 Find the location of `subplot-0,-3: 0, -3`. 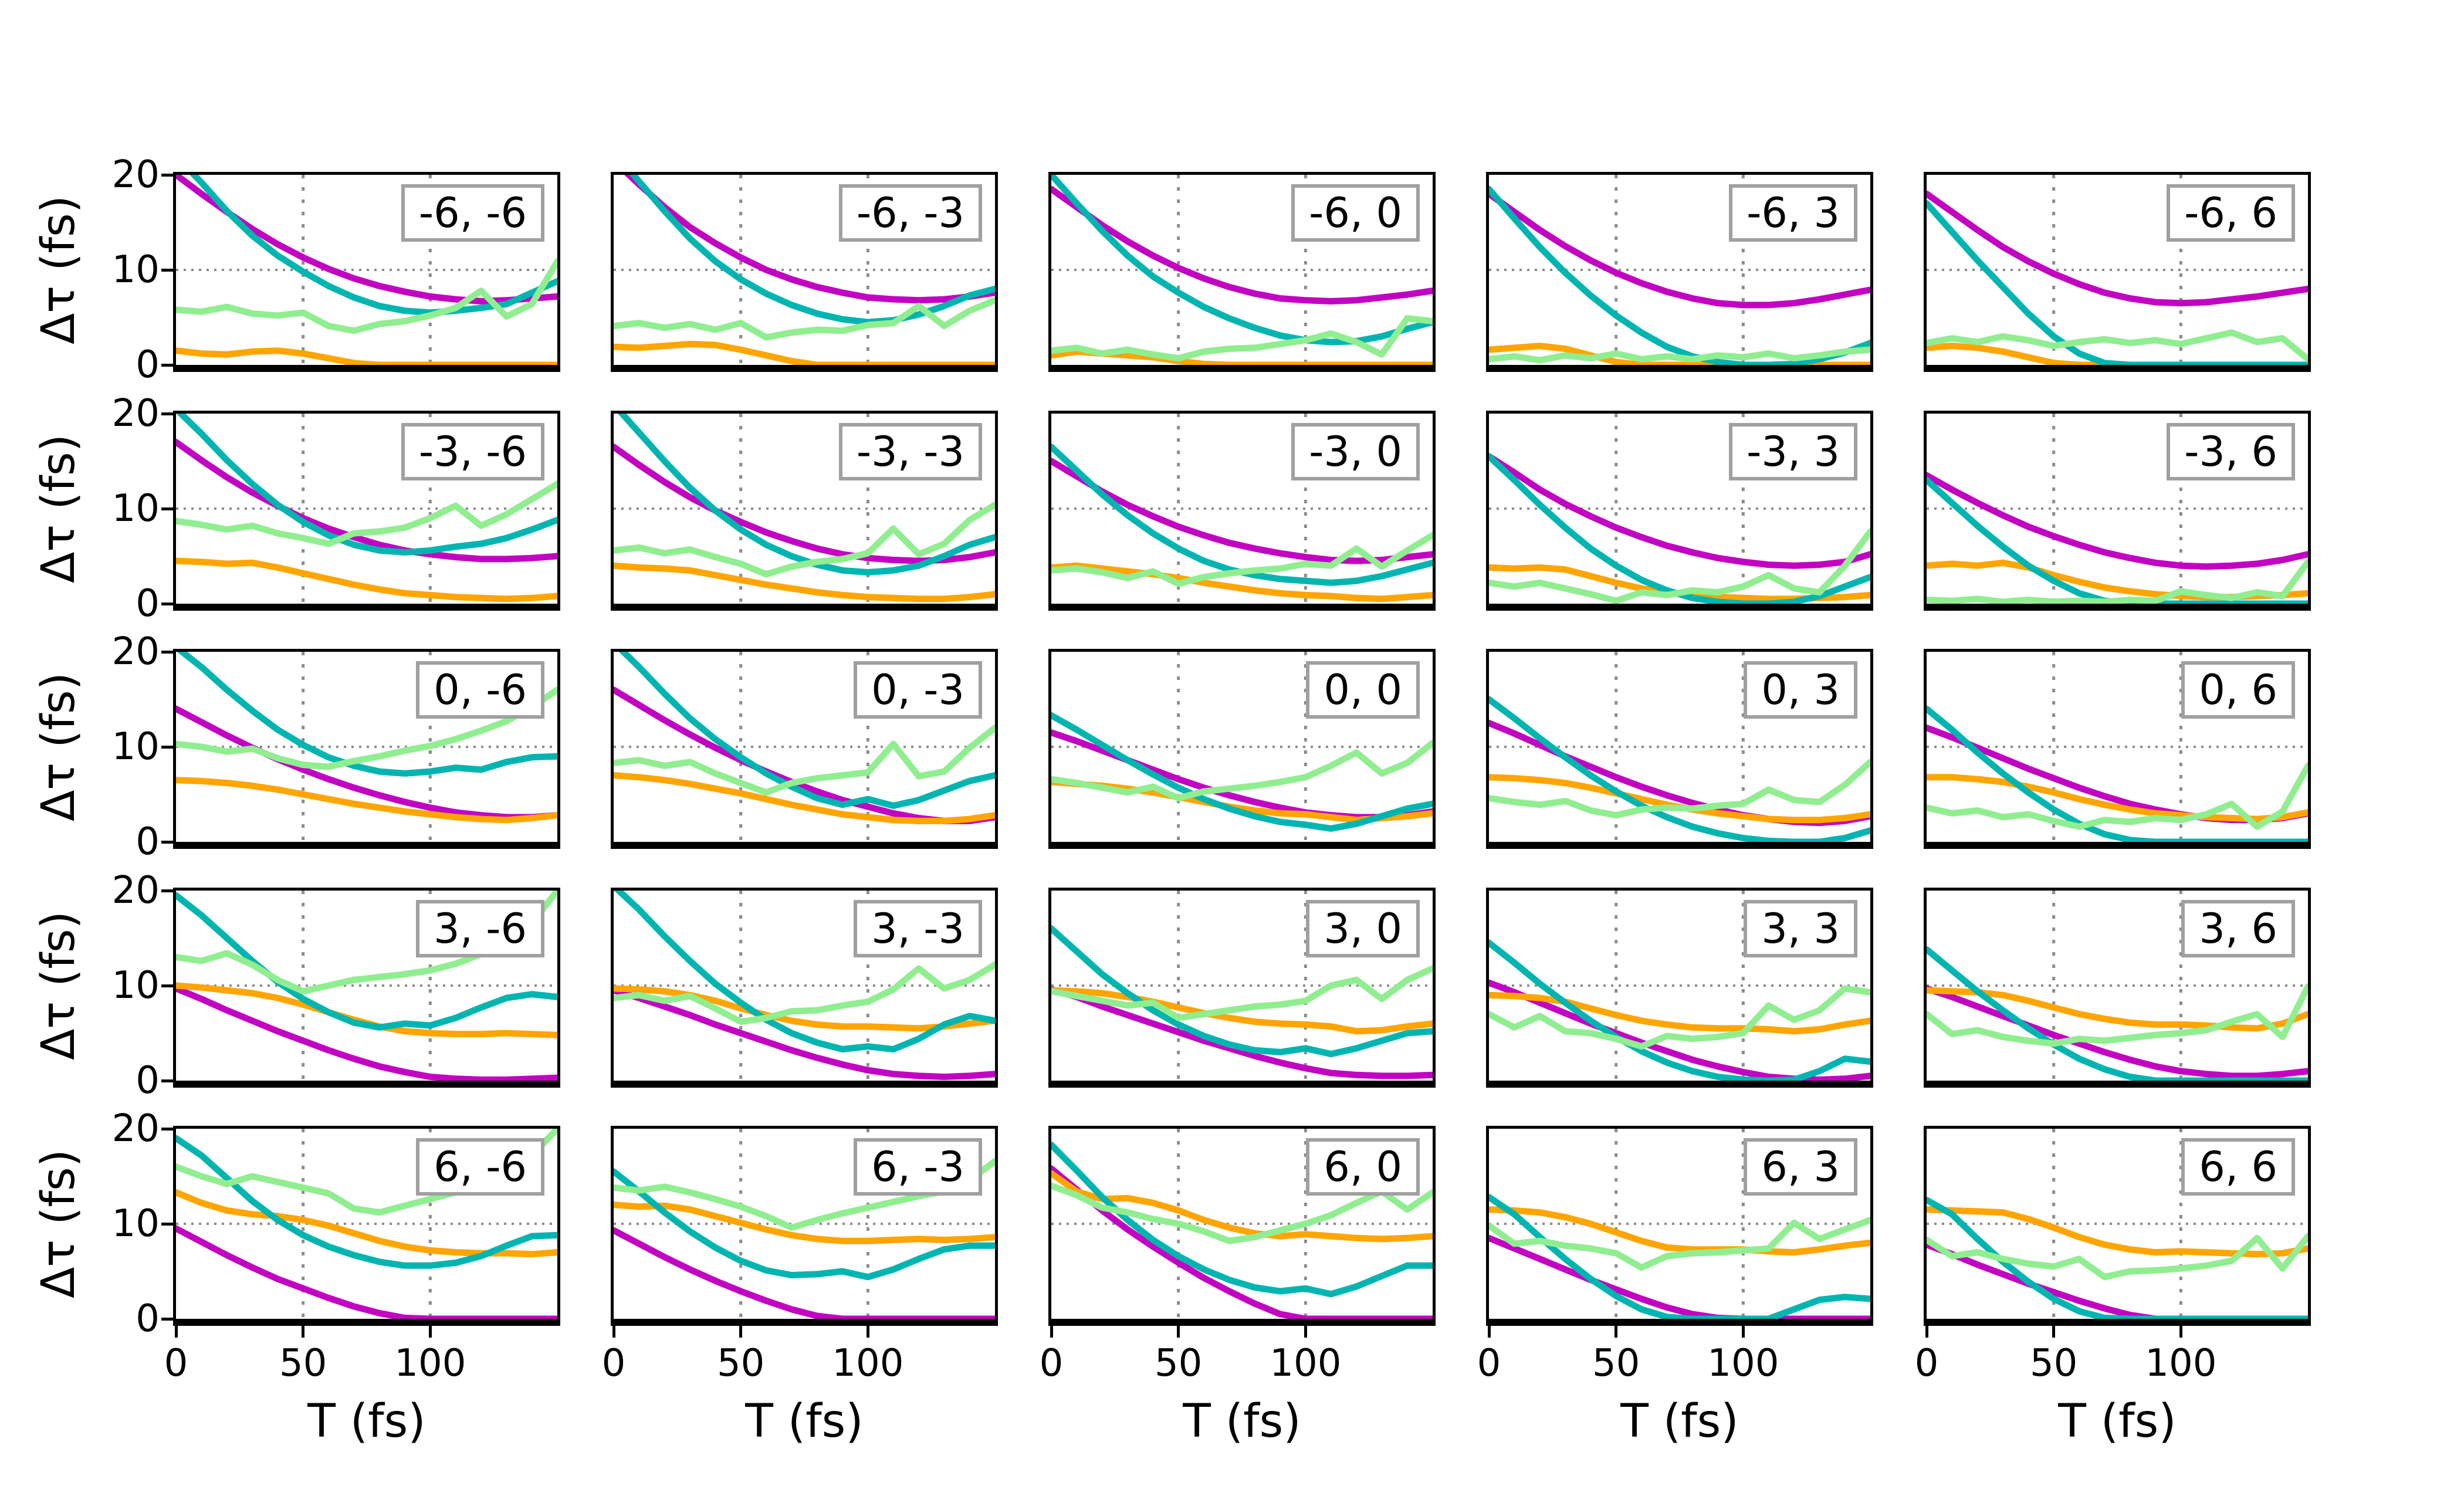

subplot-0,-3: 0, -3 is located at coordinates (804, 749).